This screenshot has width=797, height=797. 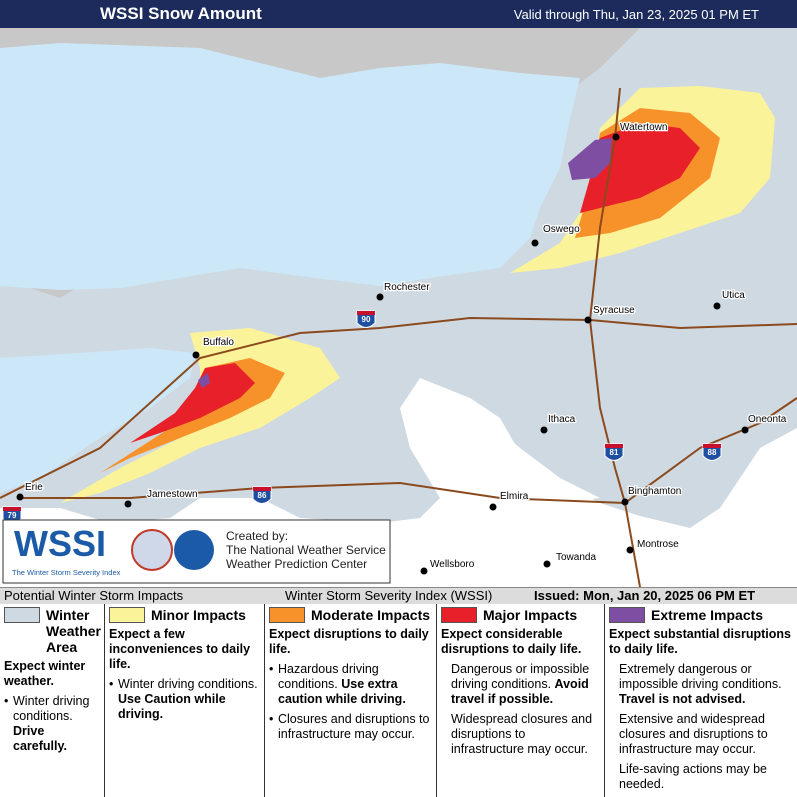 I want to click on summary: Expect winter weather., so click(x=45, y=673).